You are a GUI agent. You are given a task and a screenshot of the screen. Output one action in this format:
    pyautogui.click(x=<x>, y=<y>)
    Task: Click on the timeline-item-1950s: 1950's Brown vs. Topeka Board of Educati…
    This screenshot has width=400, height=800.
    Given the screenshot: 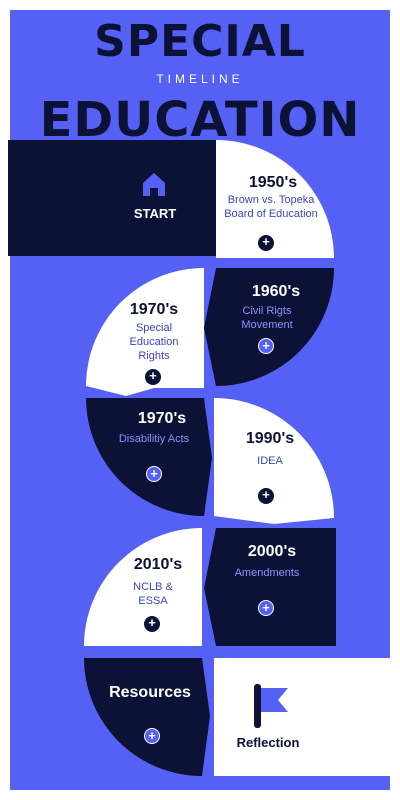 What is the action you would take?
    pyautogui.click(x=275, y=199)
    